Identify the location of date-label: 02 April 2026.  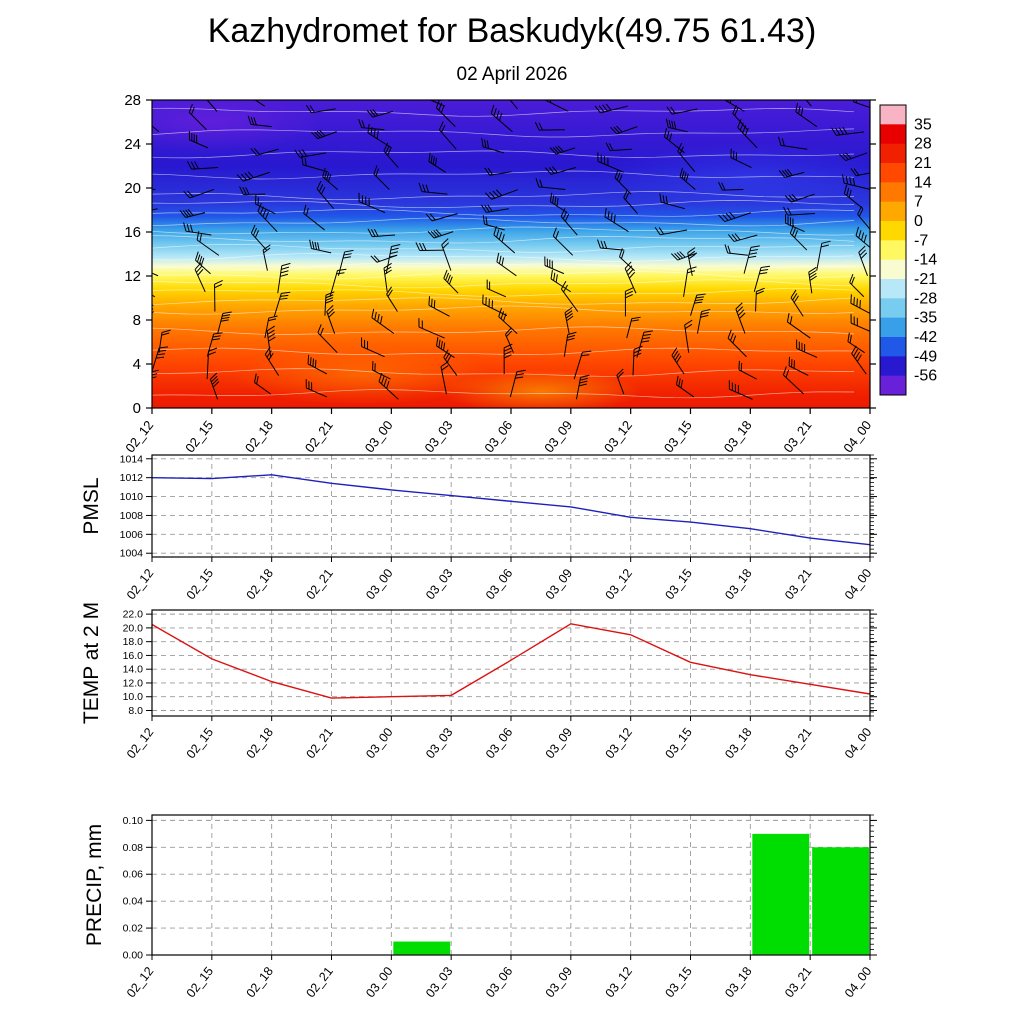
(512, 74).